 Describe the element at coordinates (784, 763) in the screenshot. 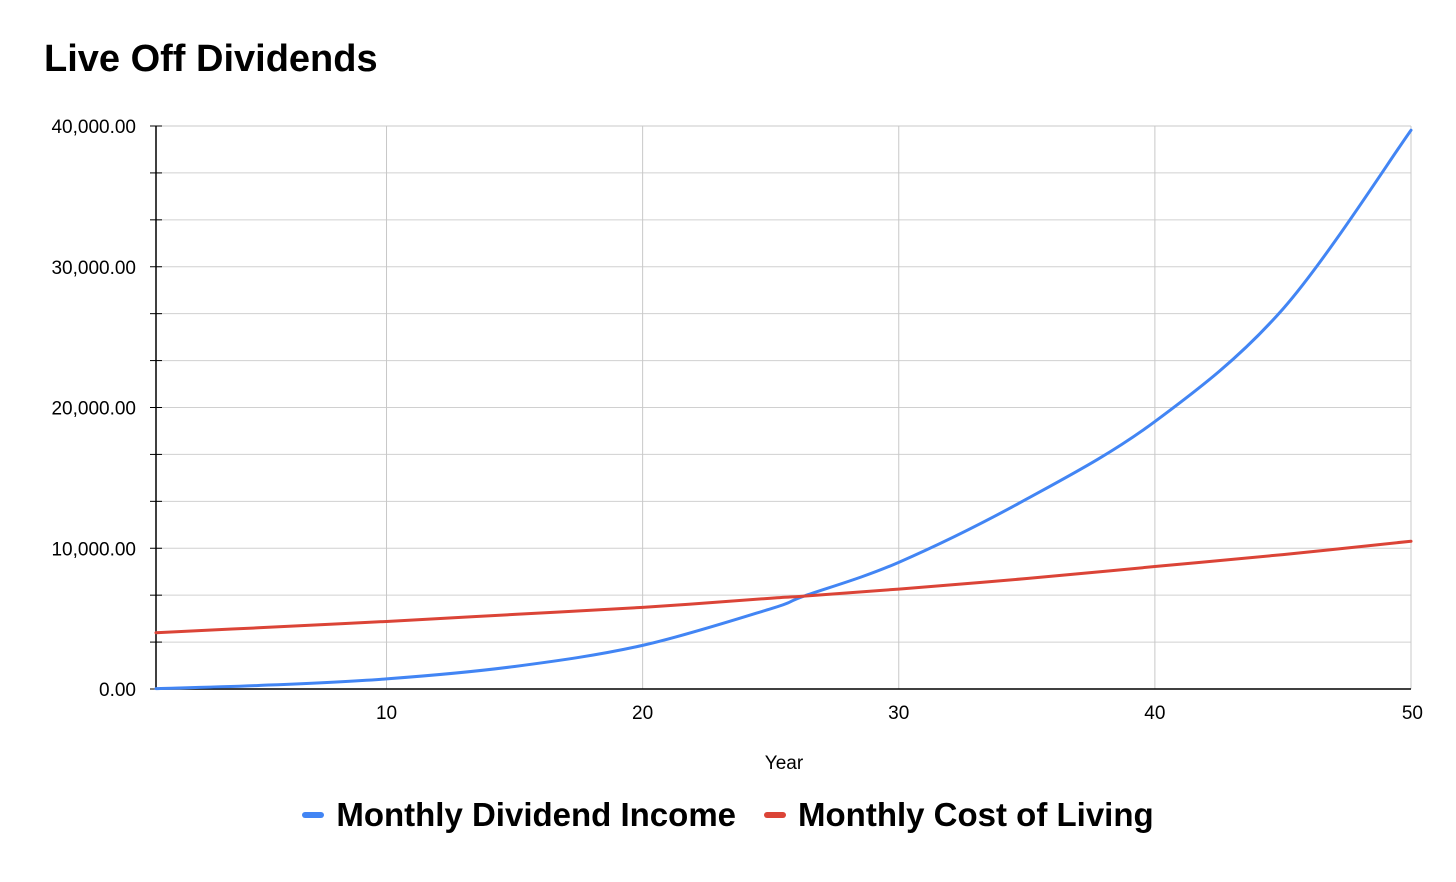

I see `x-axis-title: Year` at that location.